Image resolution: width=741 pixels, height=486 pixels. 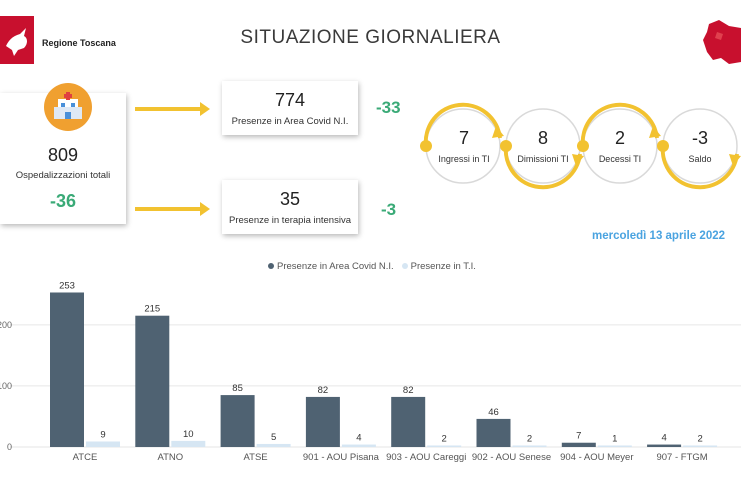 What do you see at coordinates (170, 457) in the screenshot?
I see `category-label: ATNO` at bounding box center [170, 457].